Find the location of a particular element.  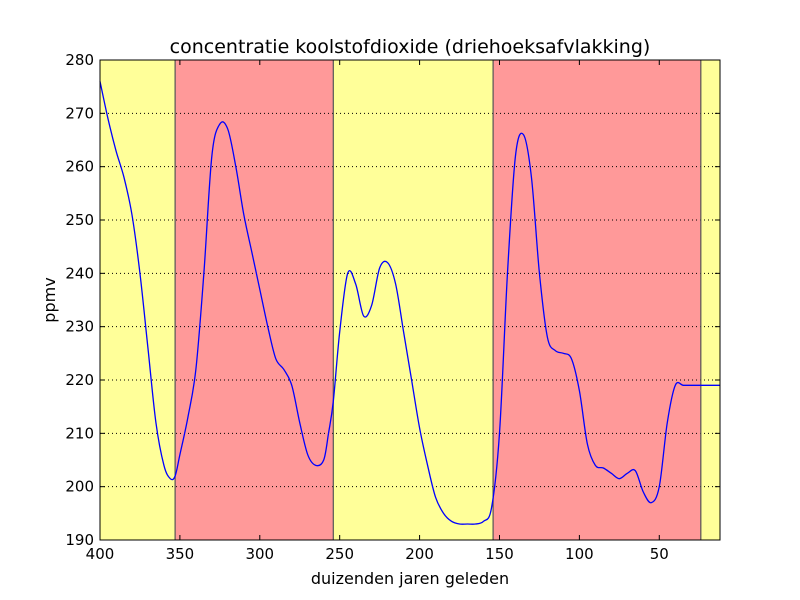

x-axis-label: duizenden jaren geleden is located at coordinates (410, 578).